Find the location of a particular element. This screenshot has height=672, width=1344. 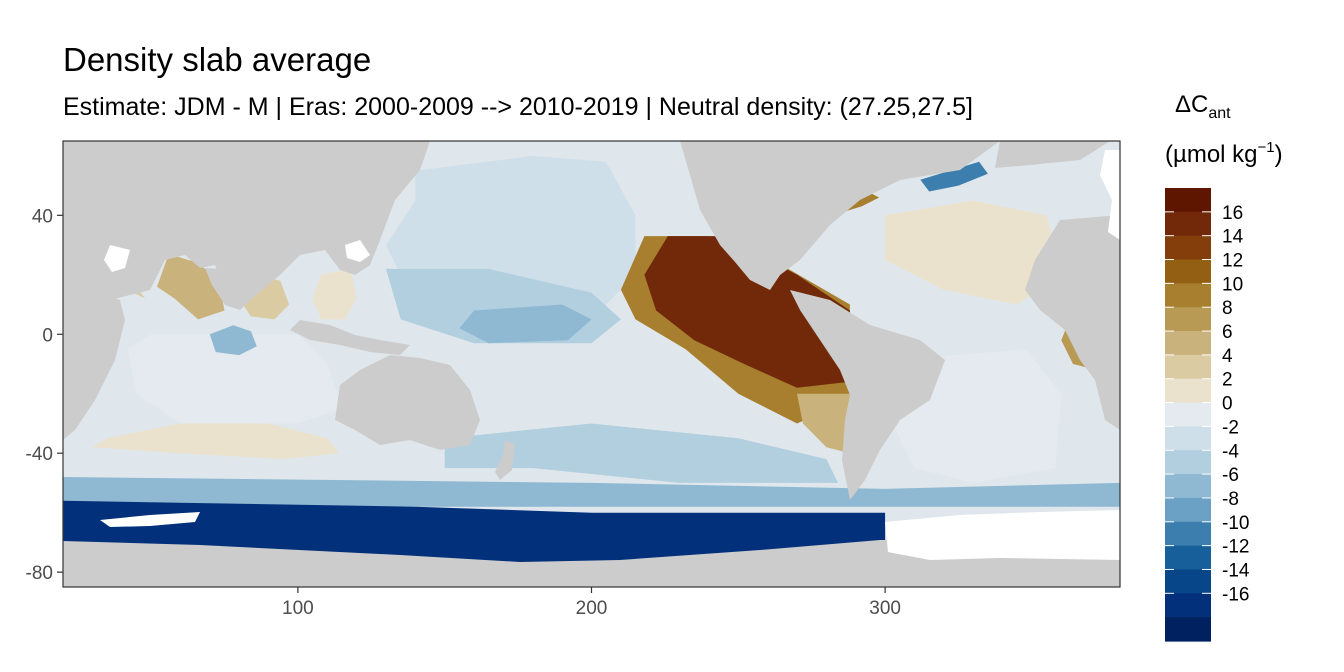

land-new-zealand is located at coordinates (505, 460).